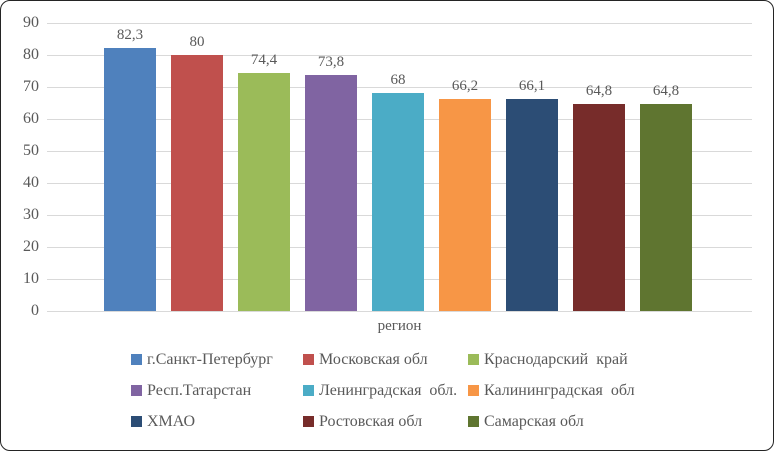 This screenshot has width=774, height=451. I want to click on legend-label: Калининградская обл, so click(559, 390).